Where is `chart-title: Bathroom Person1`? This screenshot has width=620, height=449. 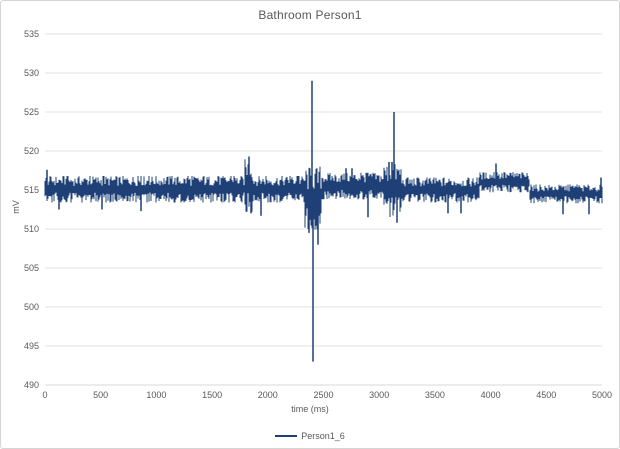 chart-title: Bathroom Person1 is located at coordinates (310, 15).